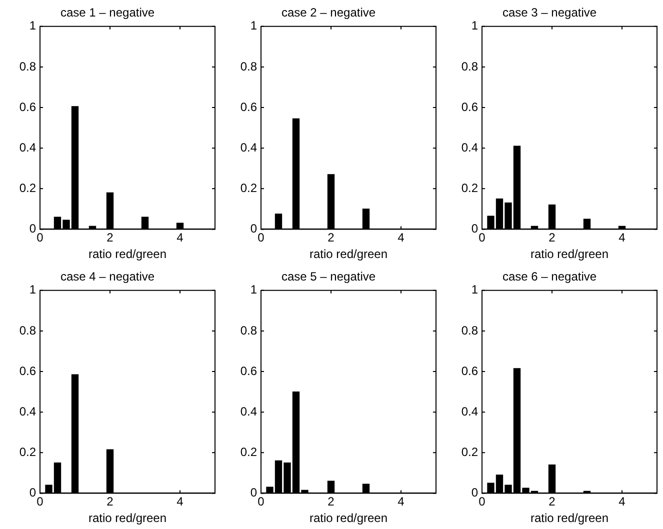 This screenshot has width=663, height=529. What do you see at coordinates (328, 13) in the screenshot?
I see `chart-title: case 2 – negative` at bounding box center [328, 13].